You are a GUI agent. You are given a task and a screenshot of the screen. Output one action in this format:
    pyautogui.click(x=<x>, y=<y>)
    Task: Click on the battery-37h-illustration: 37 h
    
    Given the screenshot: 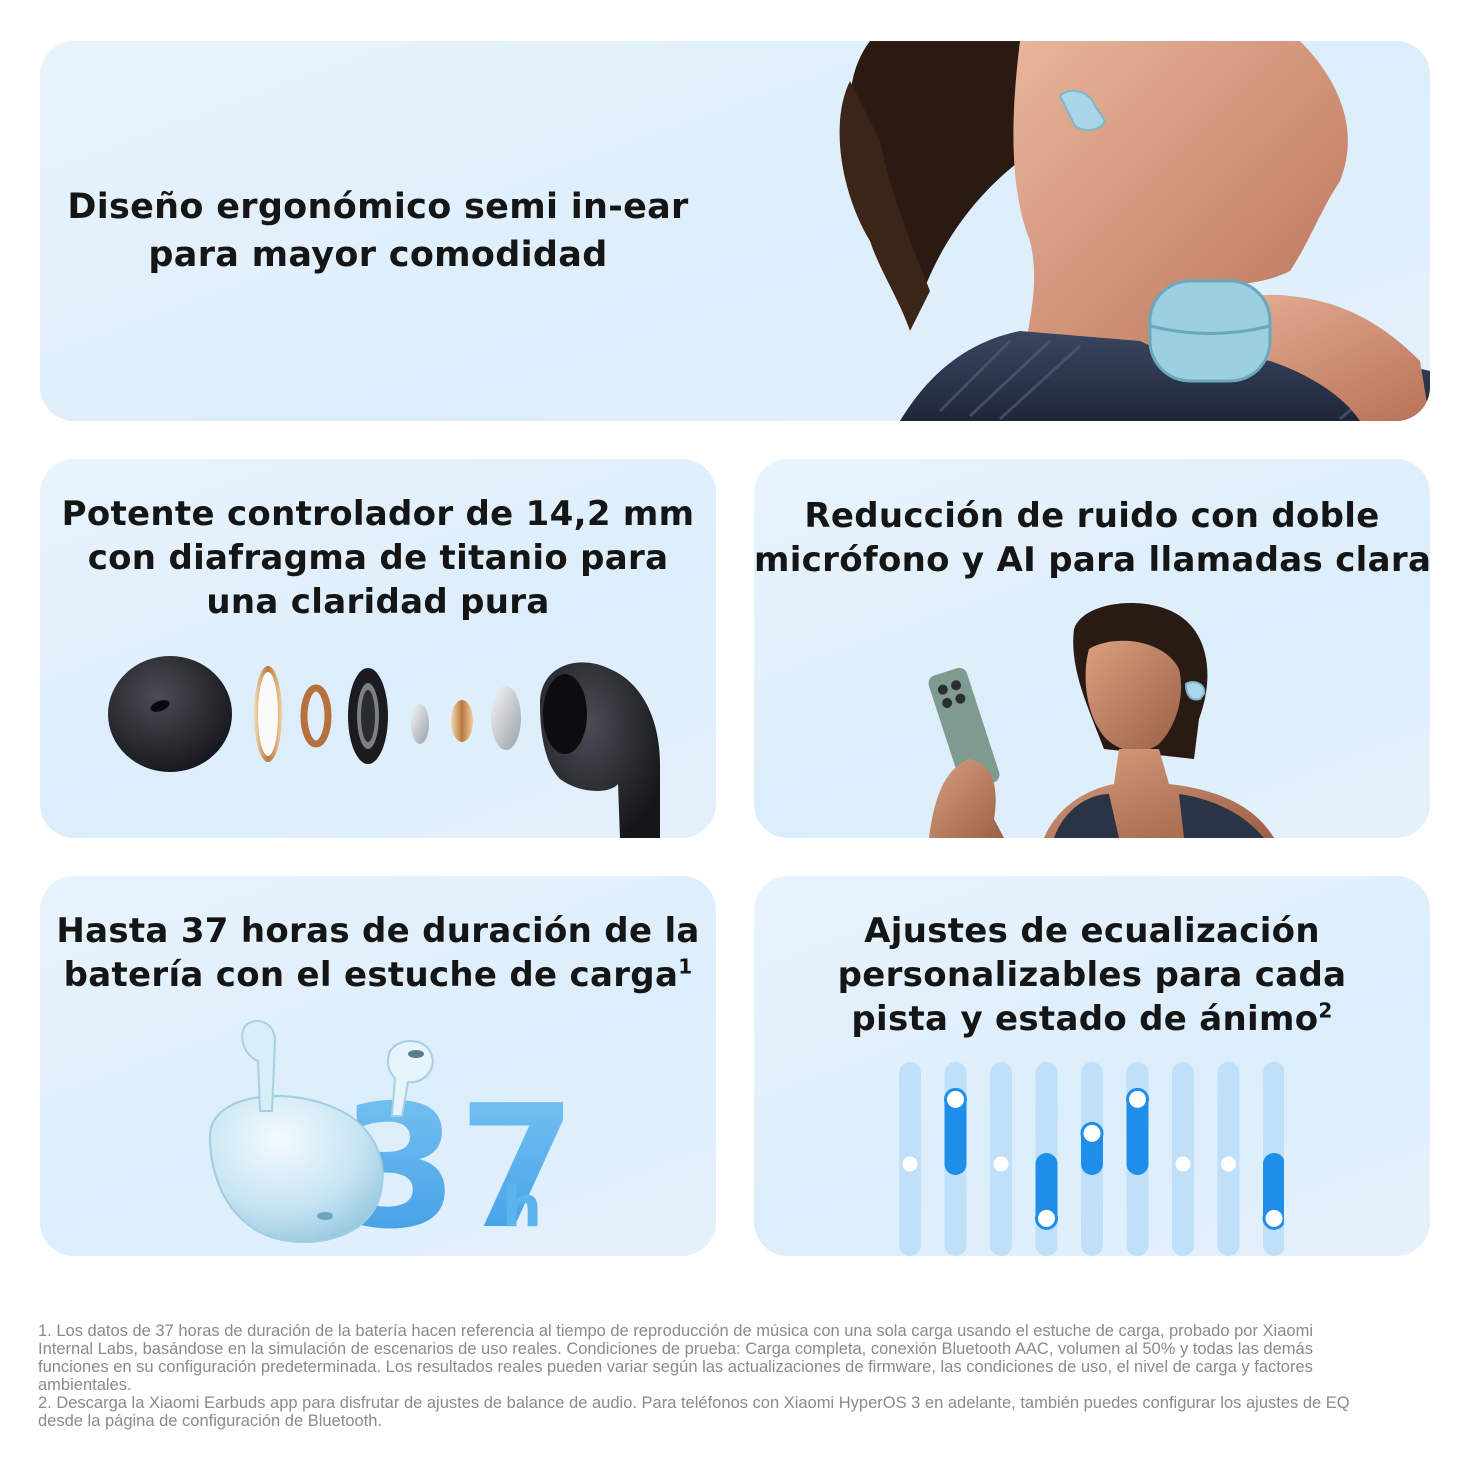 What is the action you would take?
    pyautogui.click(x=389, y=1135)
    